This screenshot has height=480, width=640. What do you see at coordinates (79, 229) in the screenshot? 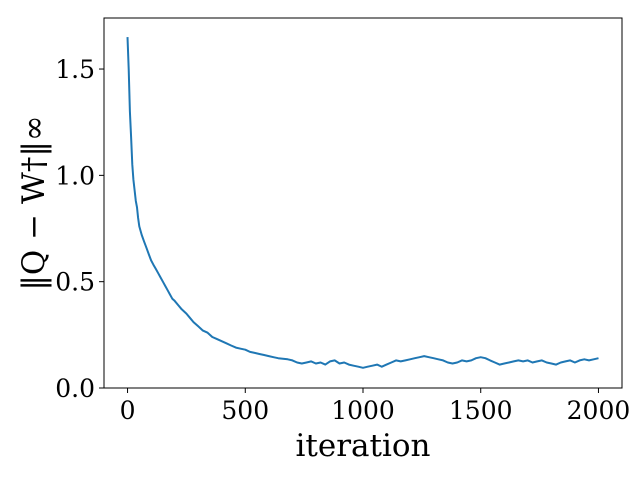
I see `y-axis: 0.0 0.5 1.0 1.5` at bounding box center [79, 229].